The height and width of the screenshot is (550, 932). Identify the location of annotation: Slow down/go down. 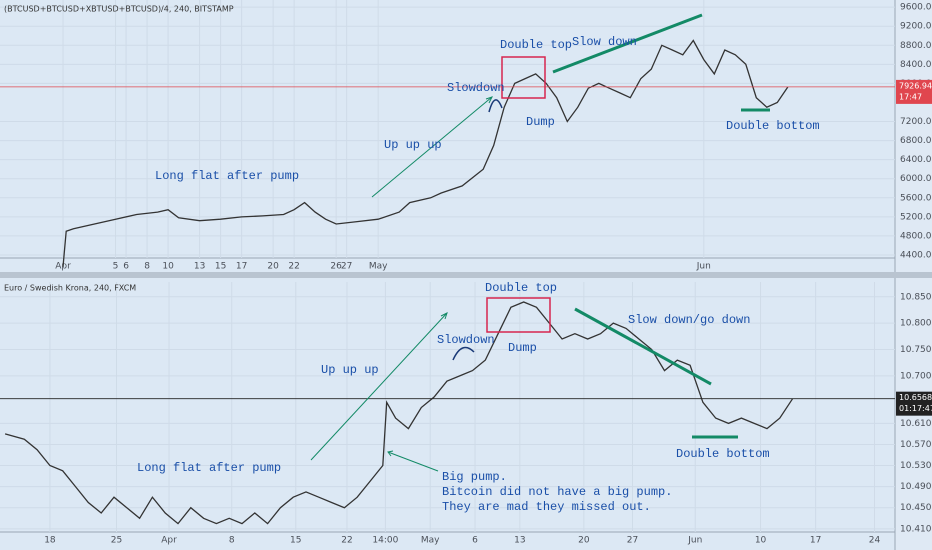
(689, 320).